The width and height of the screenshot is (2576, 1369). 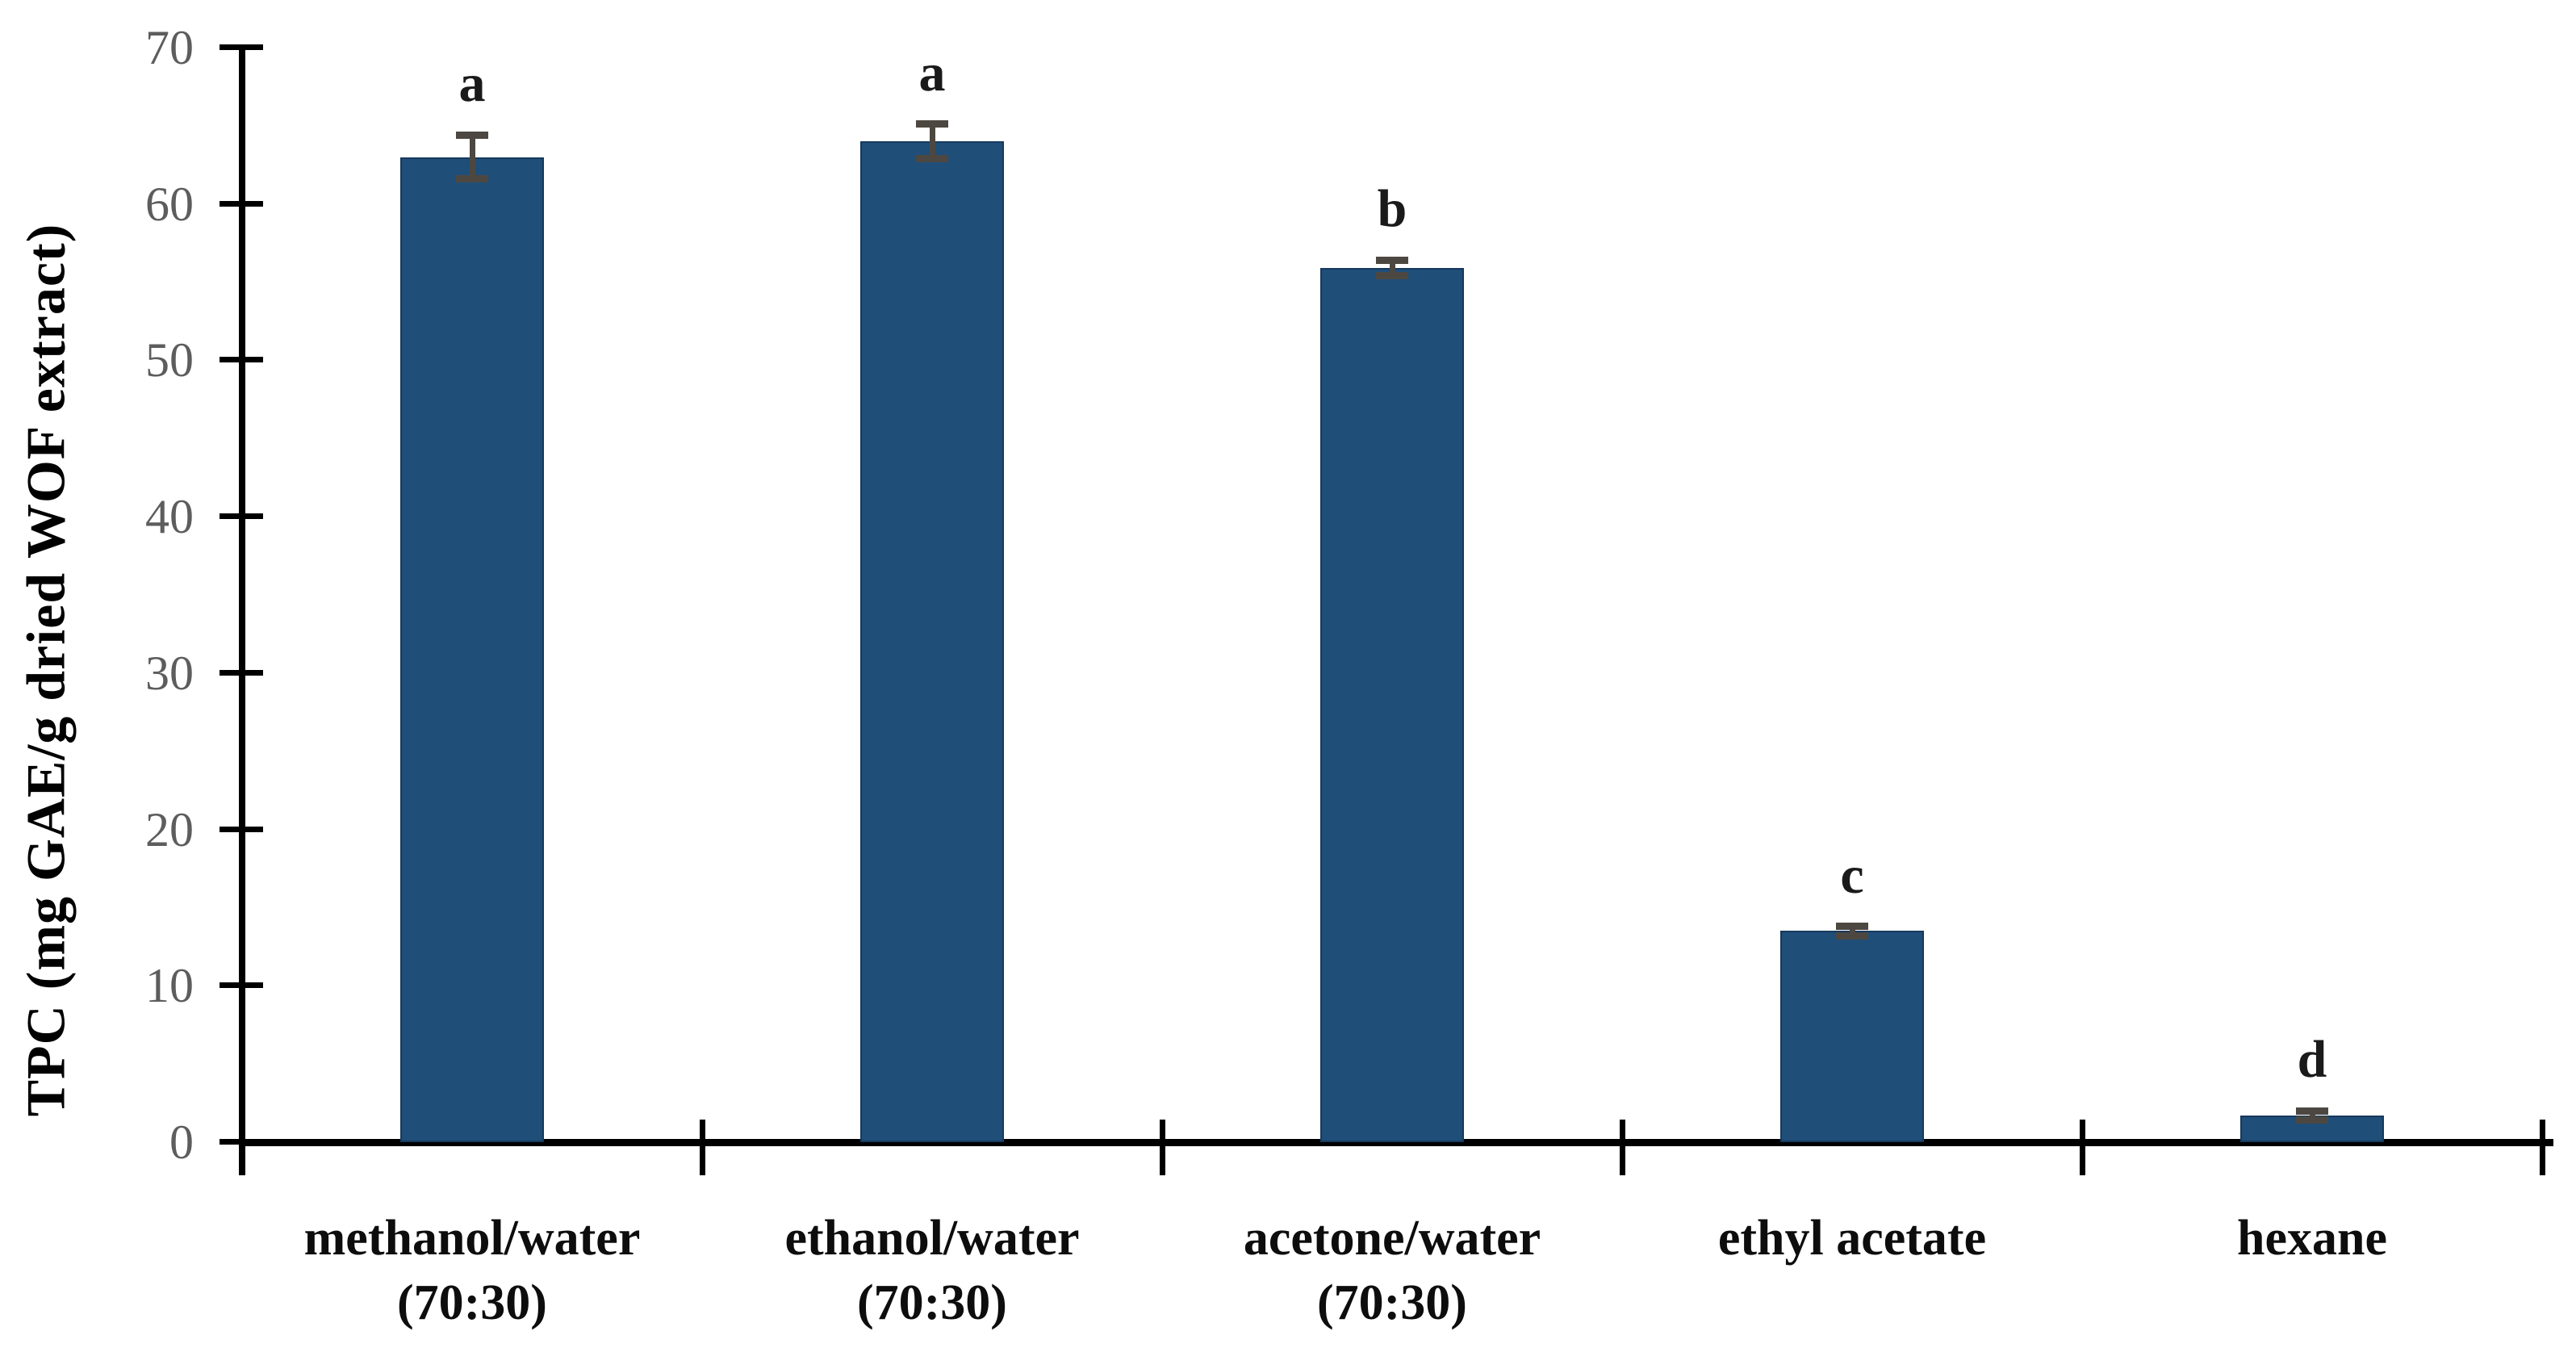 I want to click on y-axis-line, so click(x=242, y=609).